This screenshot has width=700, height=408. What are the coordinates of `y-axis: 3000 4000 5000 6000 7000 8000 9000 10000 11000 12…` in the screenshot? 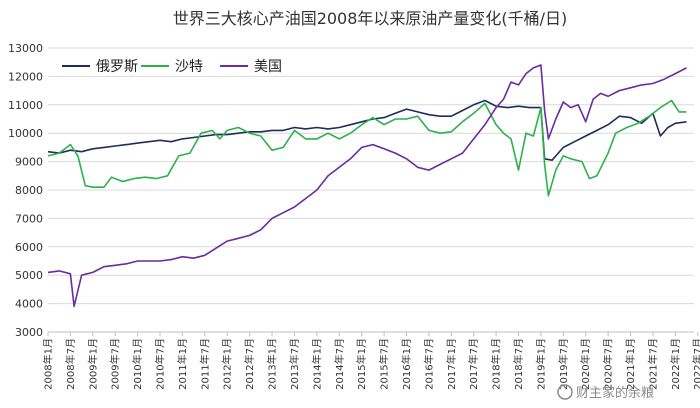 It's located at (25, 190).